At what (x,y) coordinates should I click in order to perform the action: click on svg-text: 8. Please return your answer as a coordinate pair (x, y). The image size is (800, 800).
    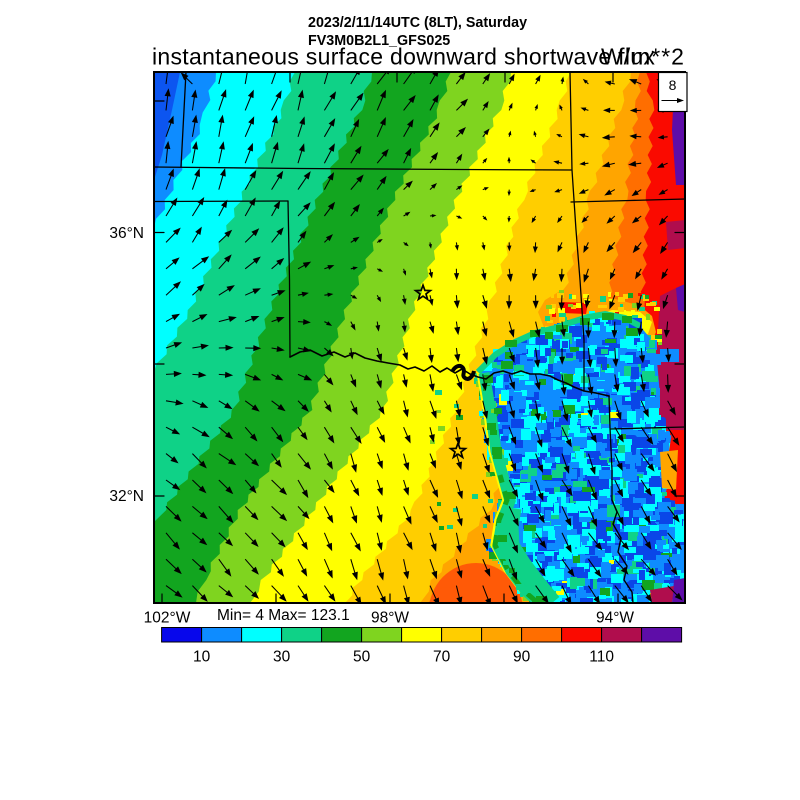
    Looking at the image, I should click on (673, 85).